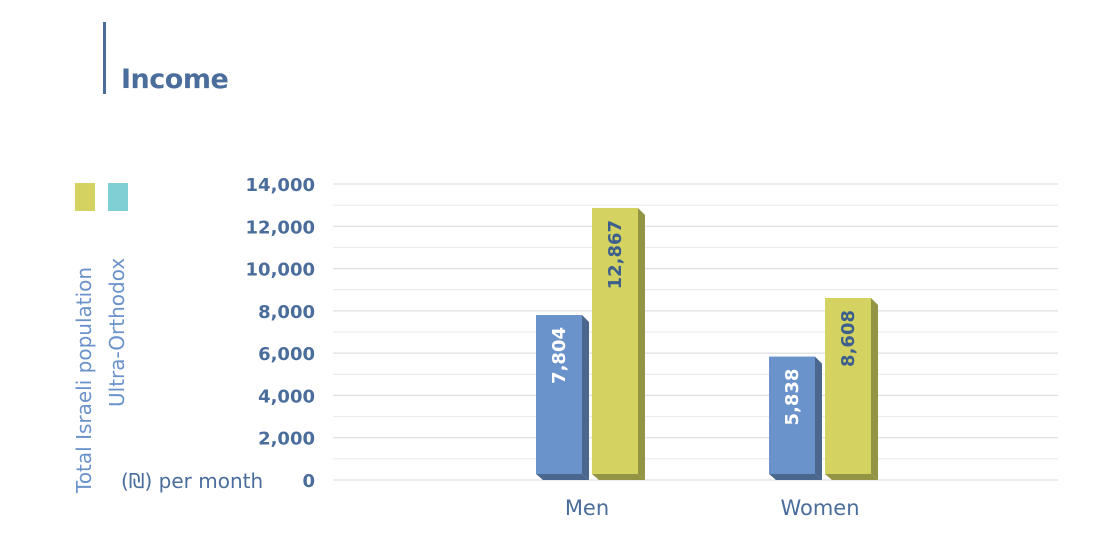 The width and height of the screenshot is (1102, 559). What do you see at coordinates (118, 197) in the screenshot?
I see `legend-swatch-ultra-orthodox` at bounding box center [118, 197].